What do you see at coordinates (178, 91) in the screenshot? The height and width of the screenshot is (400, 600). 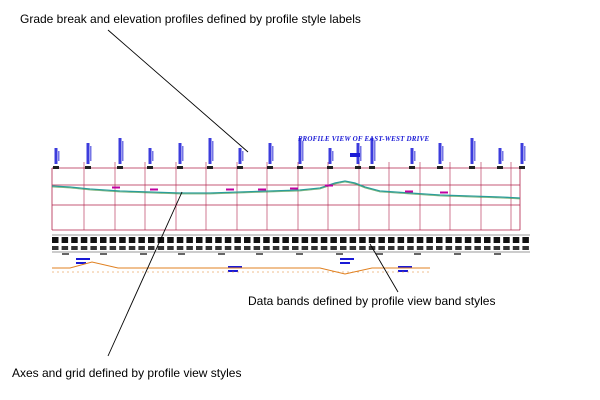 I see `grade-break-leader` at bounding box center [178, 91].